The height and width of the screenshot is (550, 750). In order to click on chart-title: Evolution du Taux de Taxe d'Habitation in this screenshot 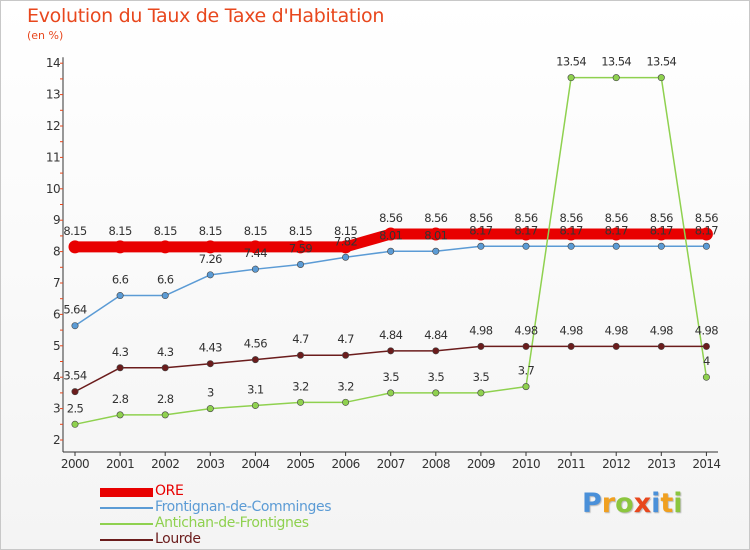, I will do `click(206, 16)`.